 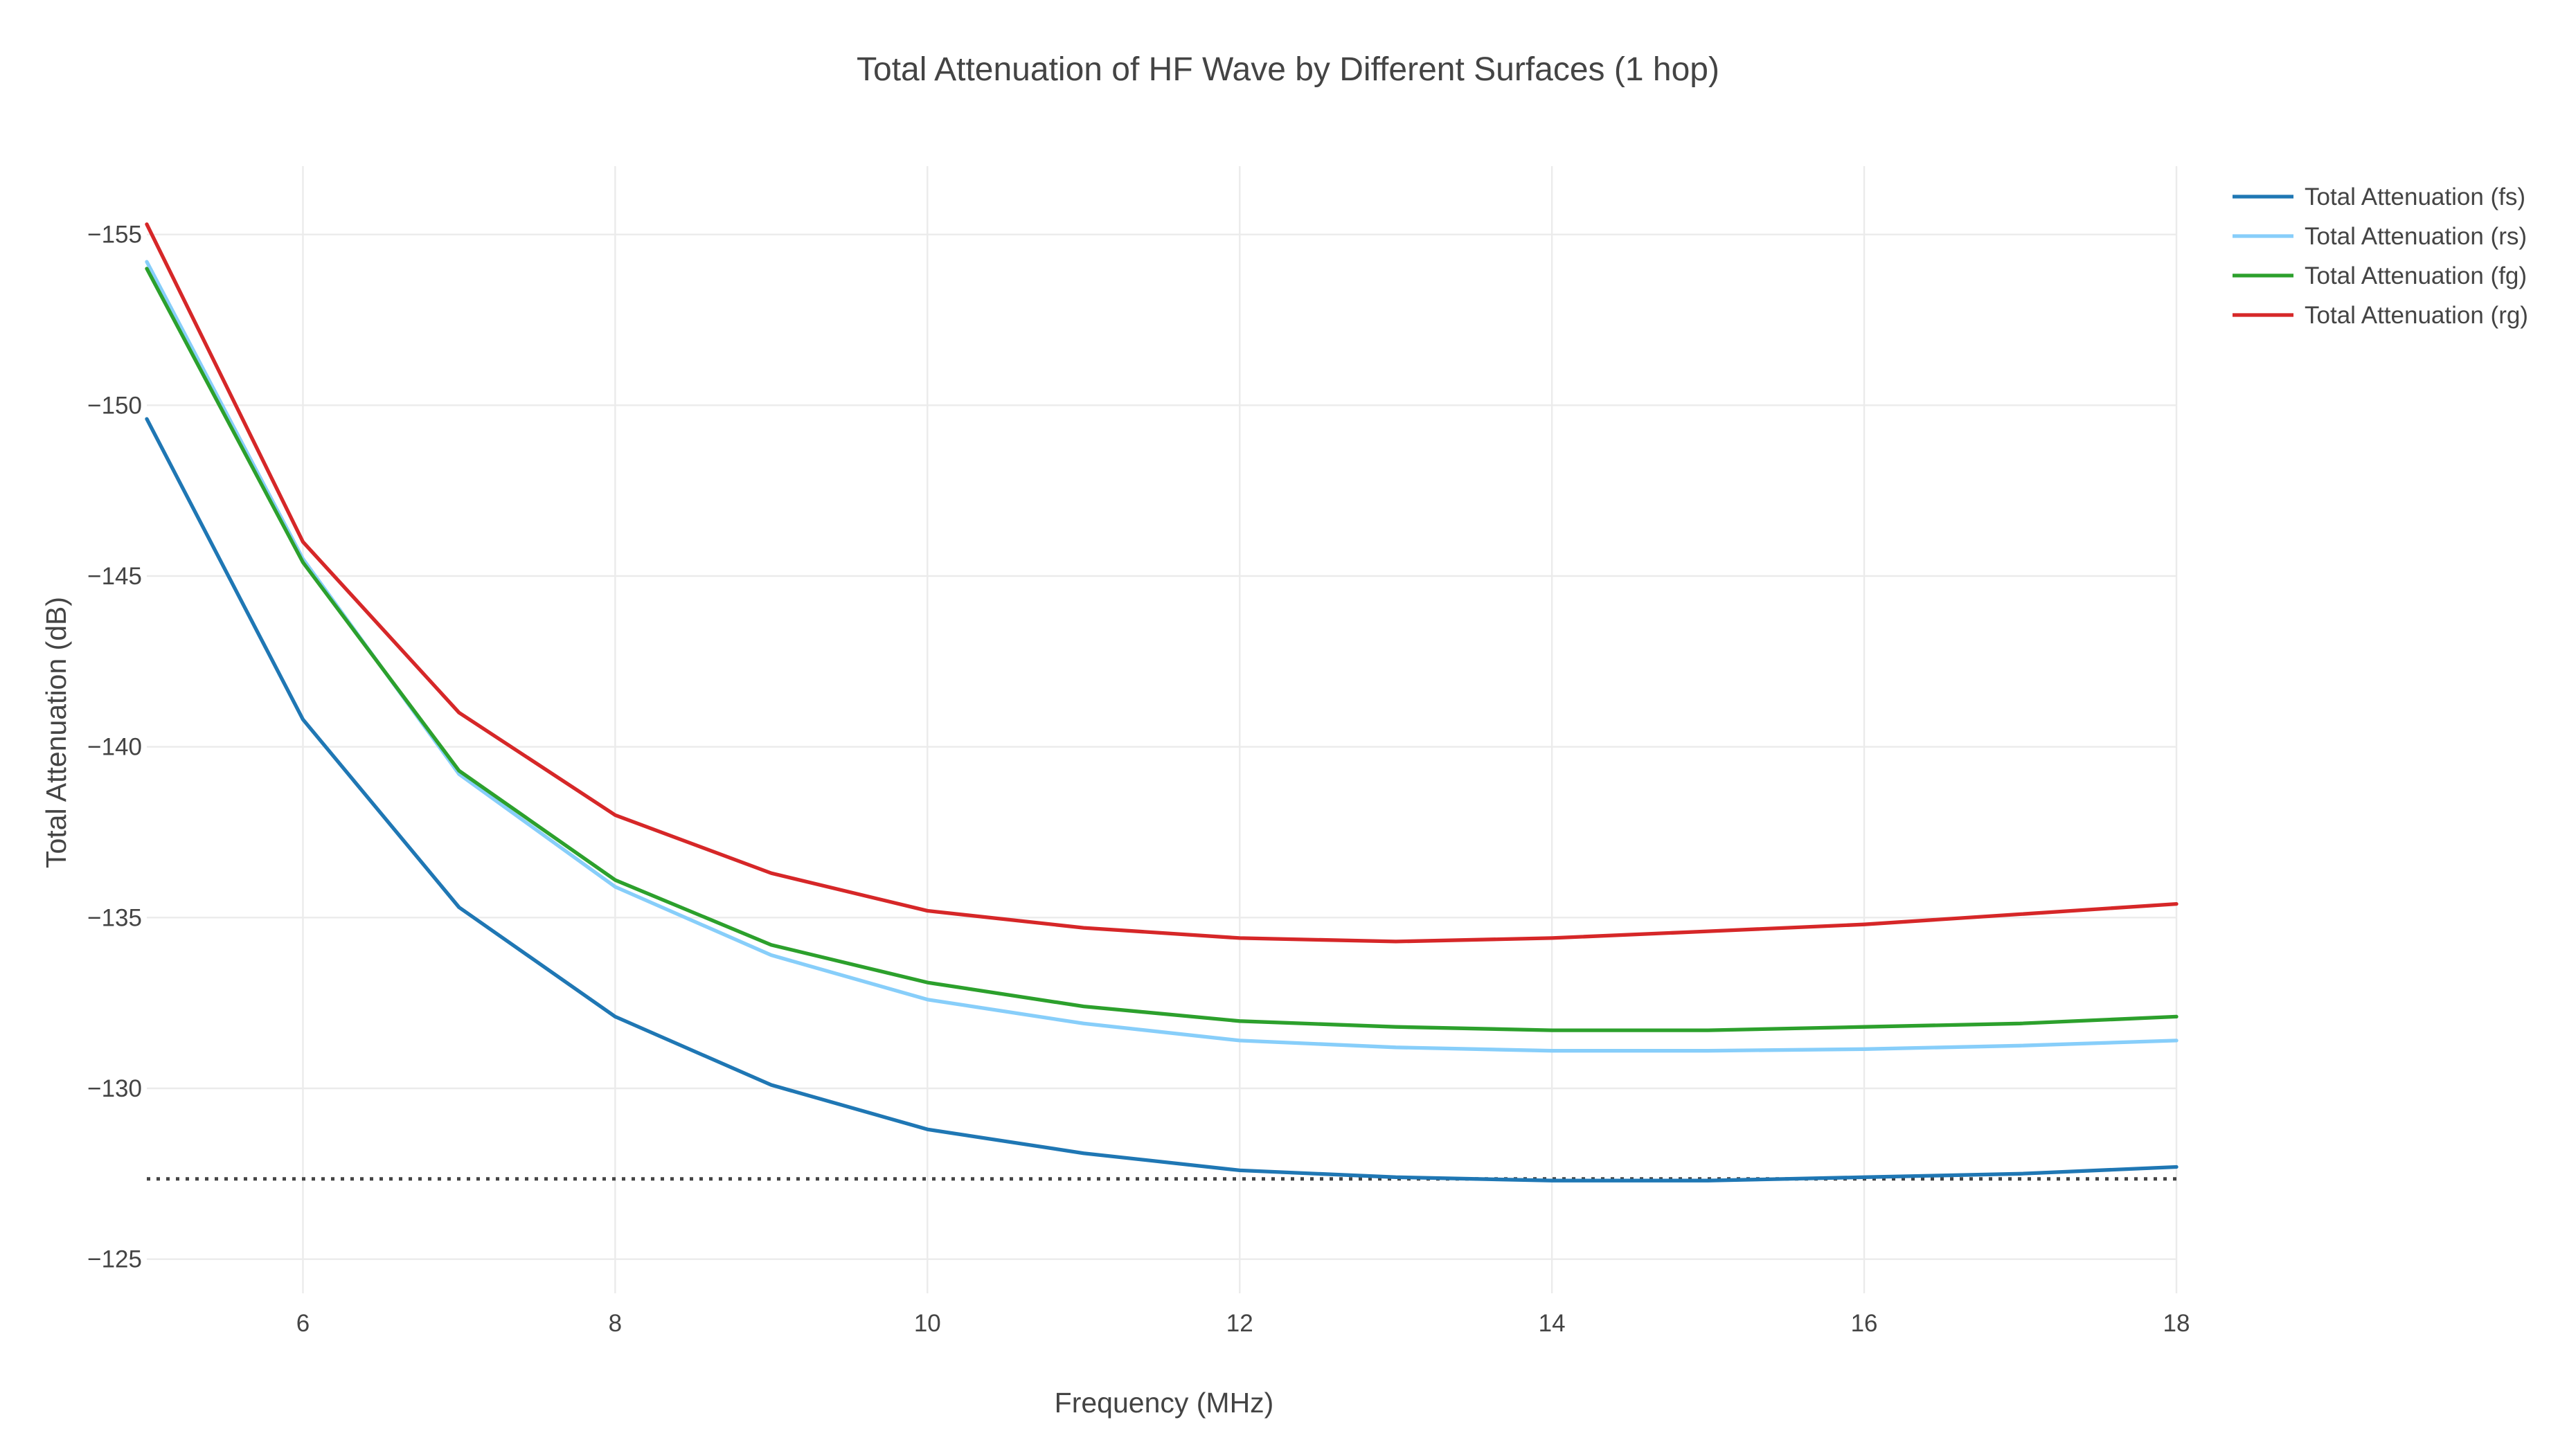 What do you see at coordinates (2416, 236) in the screenshot?
I see `legend-label: Total Attenuation (rs)` at bounding box center [2416, 236].